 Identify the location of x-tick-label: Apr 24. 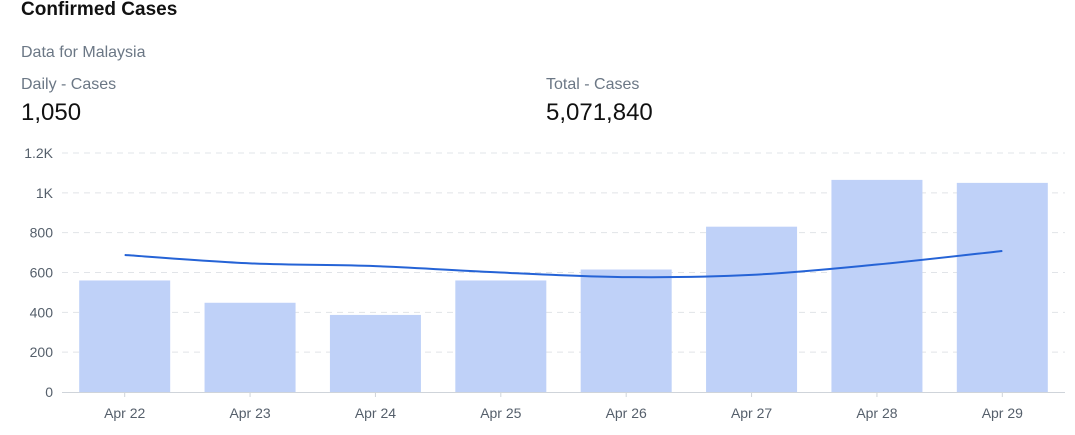
(375, 413).